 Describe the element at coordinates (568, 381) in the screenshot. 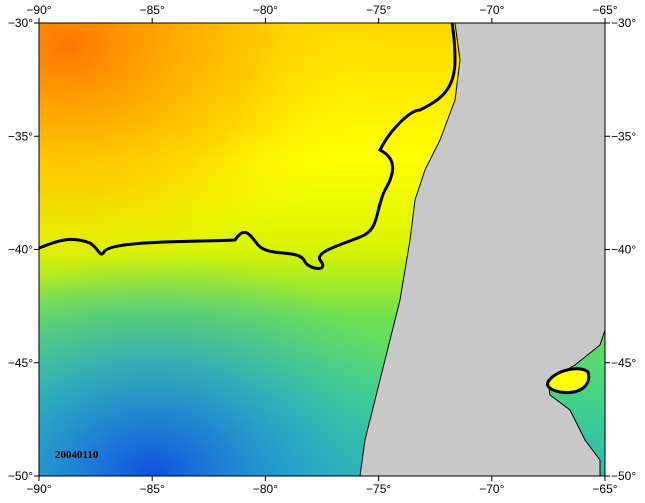

I see `contour` at that location.